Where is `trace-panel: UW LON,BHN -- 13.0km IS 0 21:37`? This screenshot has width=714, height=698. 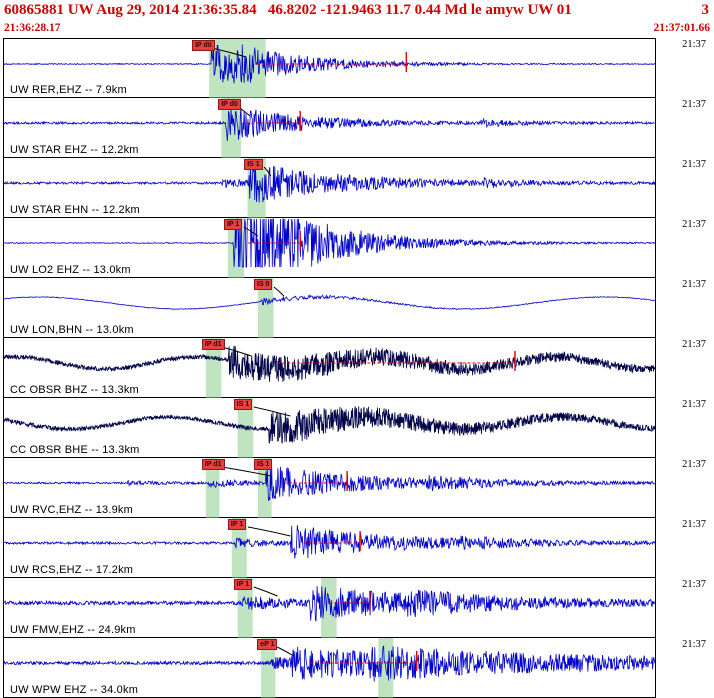
trace-panel: UW LON,BHN -- 13.0km IS 0 21:37 is located at coordinates (357, 308).